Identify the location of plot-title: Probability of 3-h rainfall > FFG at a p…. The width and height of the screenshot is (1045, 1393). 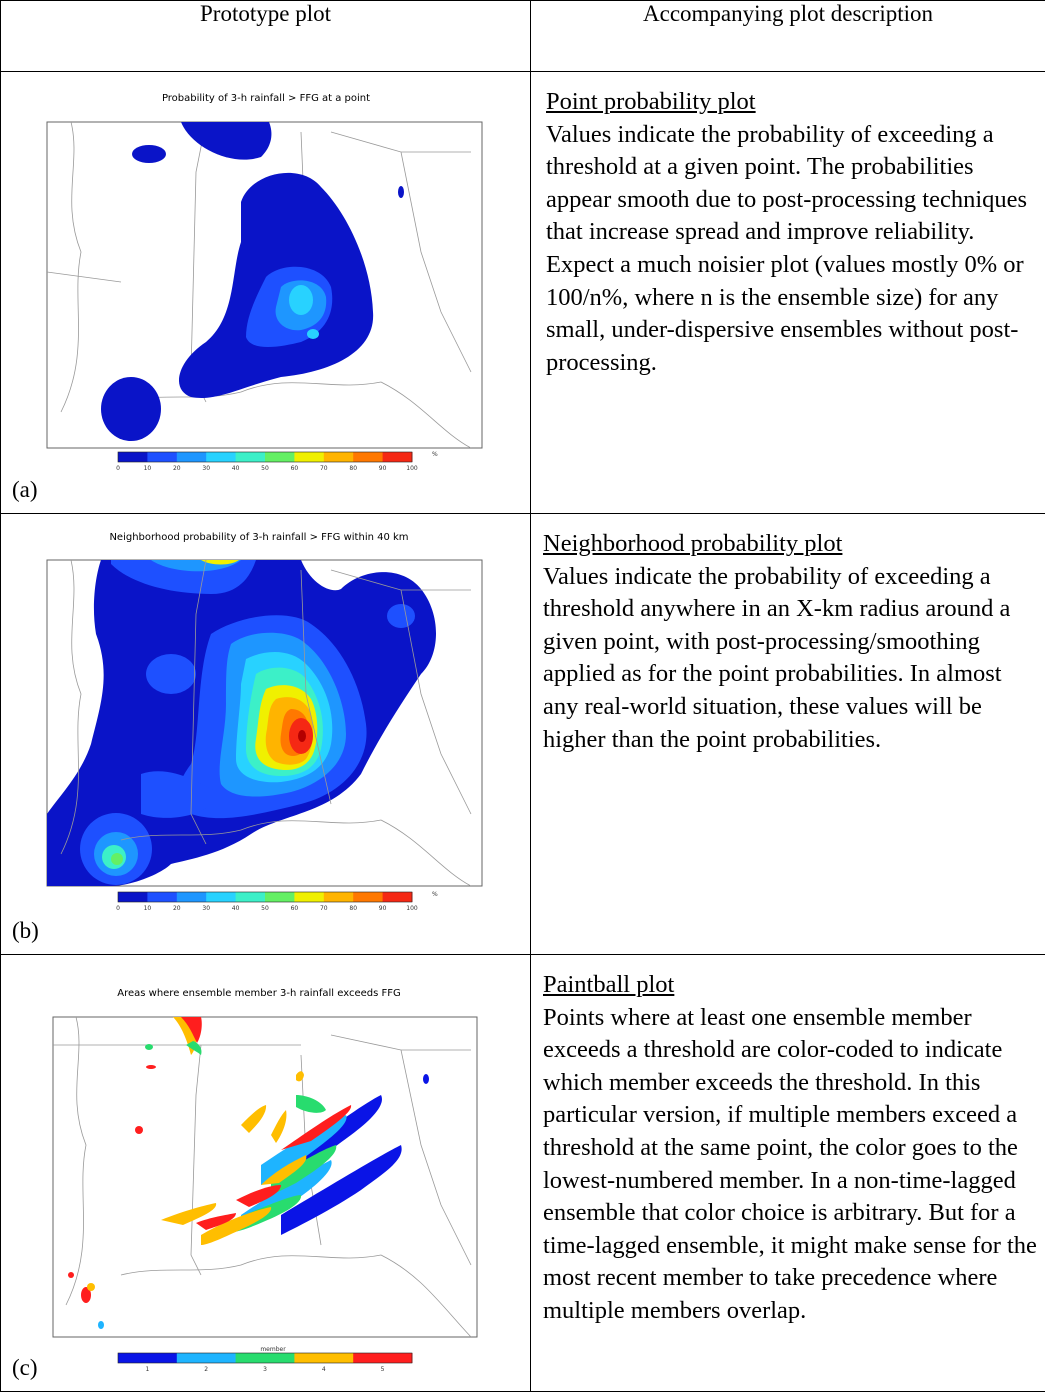
(266, 98).